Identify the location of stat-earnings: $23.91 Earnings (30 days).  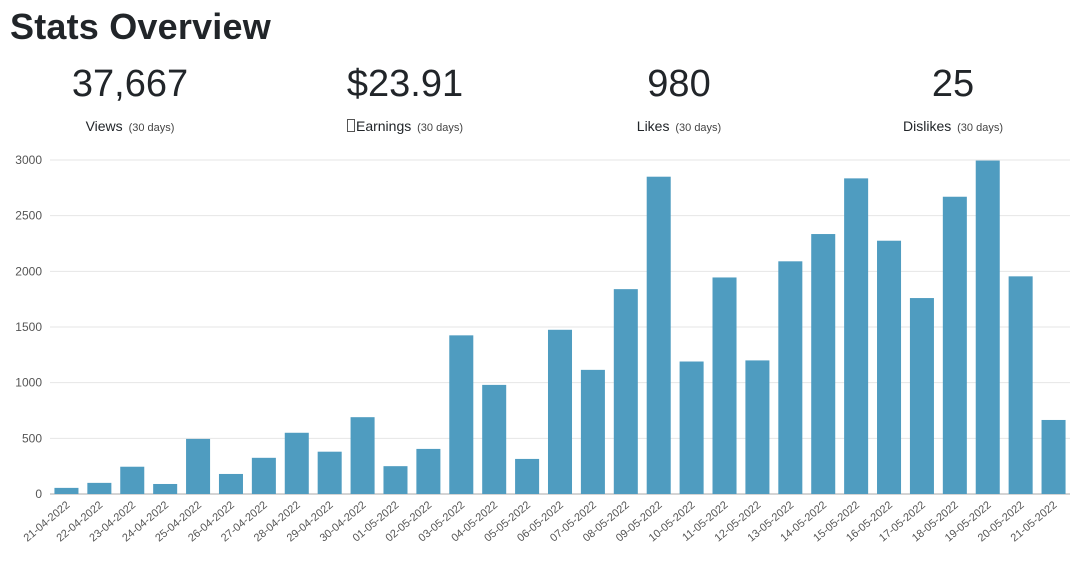
(405, 96).